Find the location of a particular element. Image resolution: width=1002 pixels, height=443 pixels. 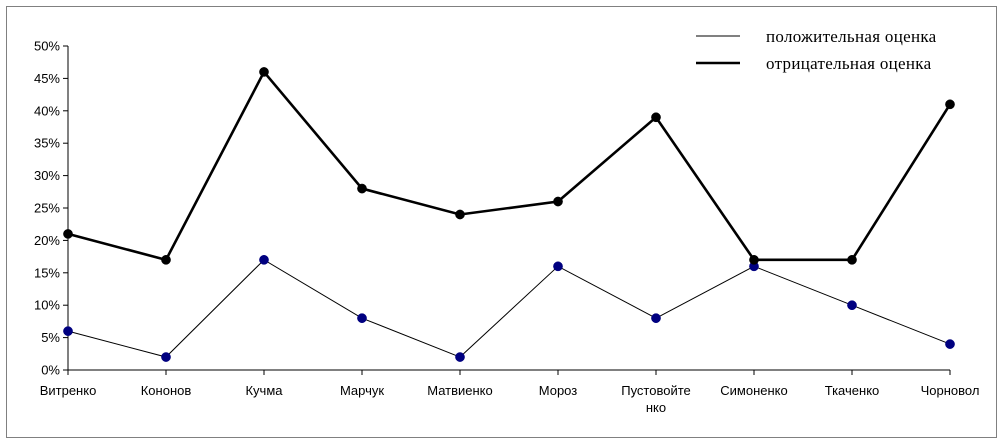

x-tick-label: Кучма is located at coordinates (264, 390).